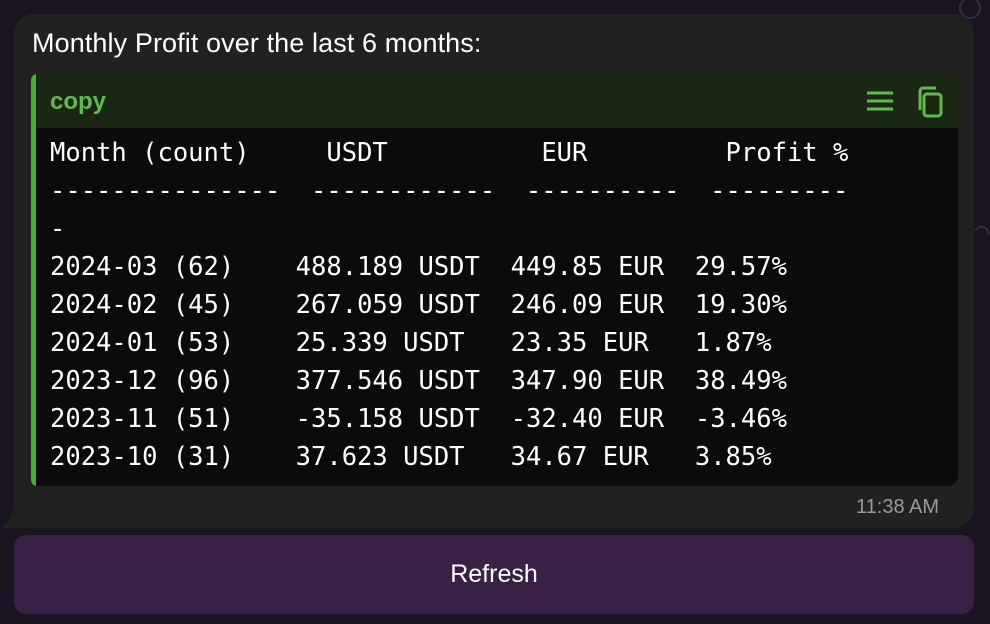  Describe the element at coordinates (380, 343) in the screenshot. I see `row-usdt: 25.339 USDT` at that location.